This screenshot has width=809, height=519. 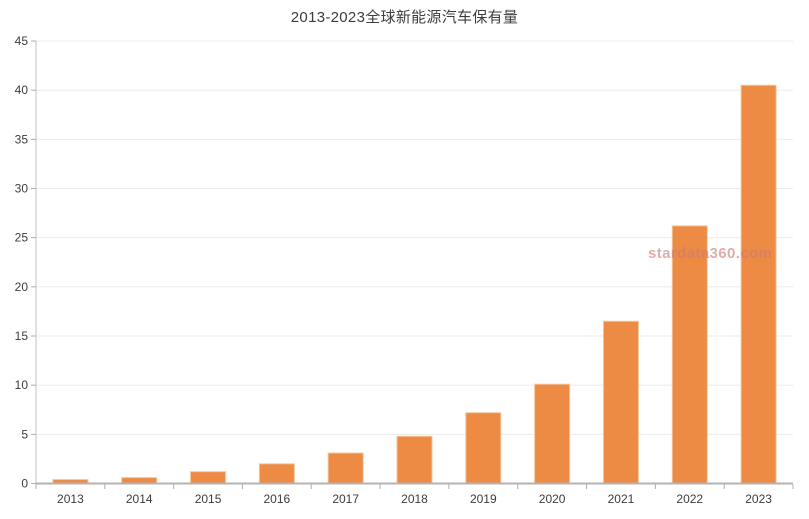 I want to click on x-tick-label-2022: 2022, so click(x=689, y=499).